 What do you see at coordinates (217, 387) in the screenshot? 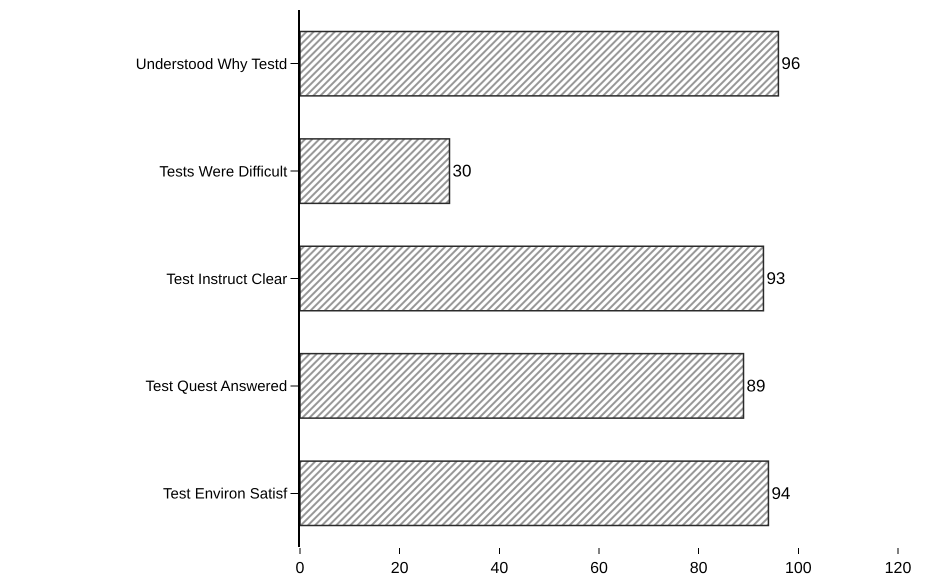
I see `y-tick-label: Test Quest Answered` at bounding box center [217, 387].